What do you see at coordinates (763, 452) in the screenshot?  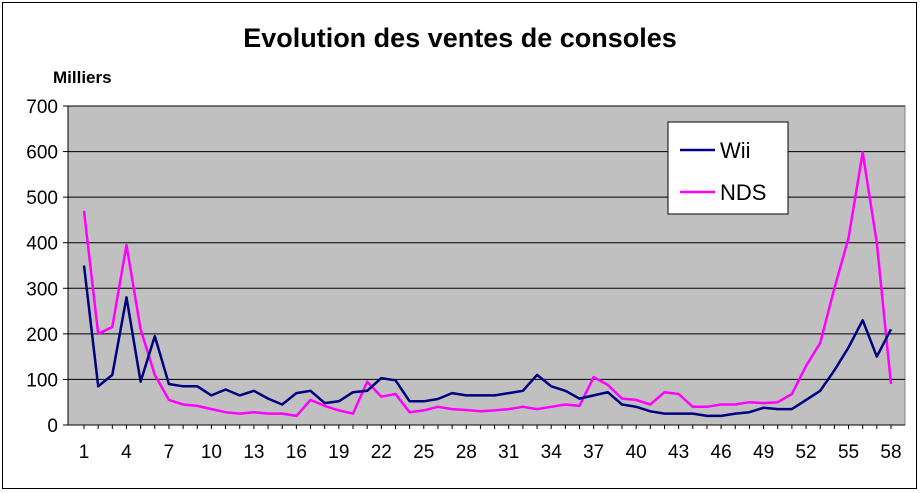 I see `x-tick-label-49: 49` at bounding box center [763, 452].